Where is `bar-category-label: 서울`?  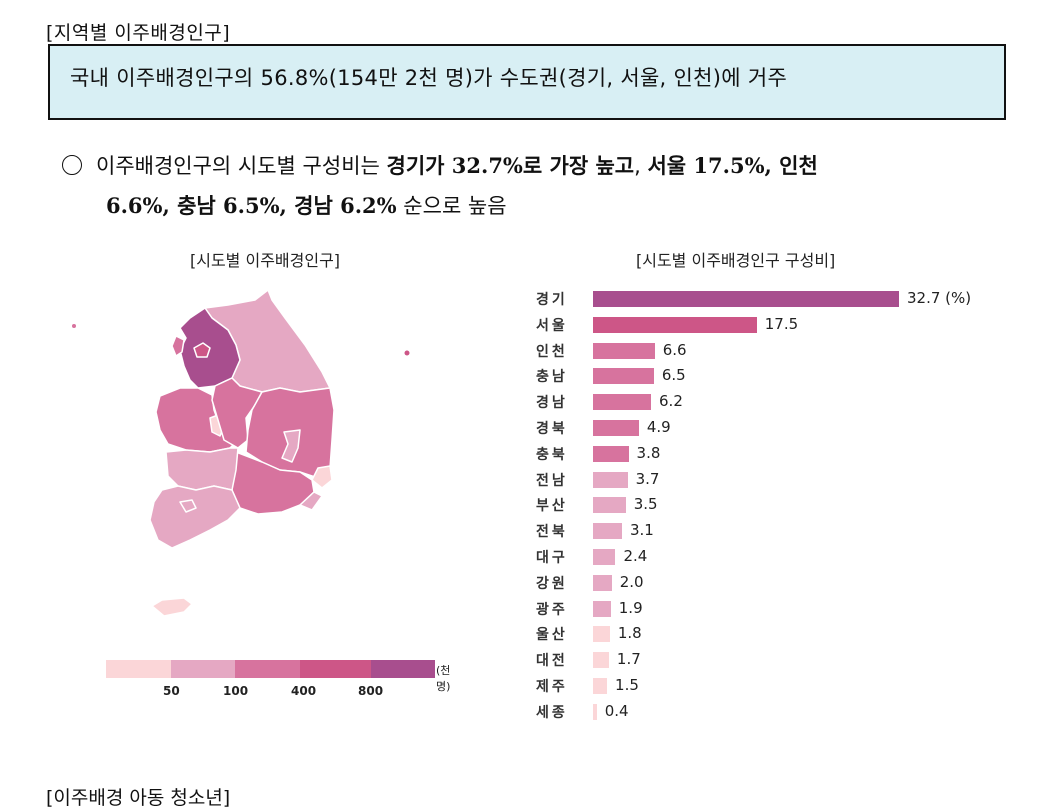 bar-category-label: 서울 is located at coordinates (552, 325).